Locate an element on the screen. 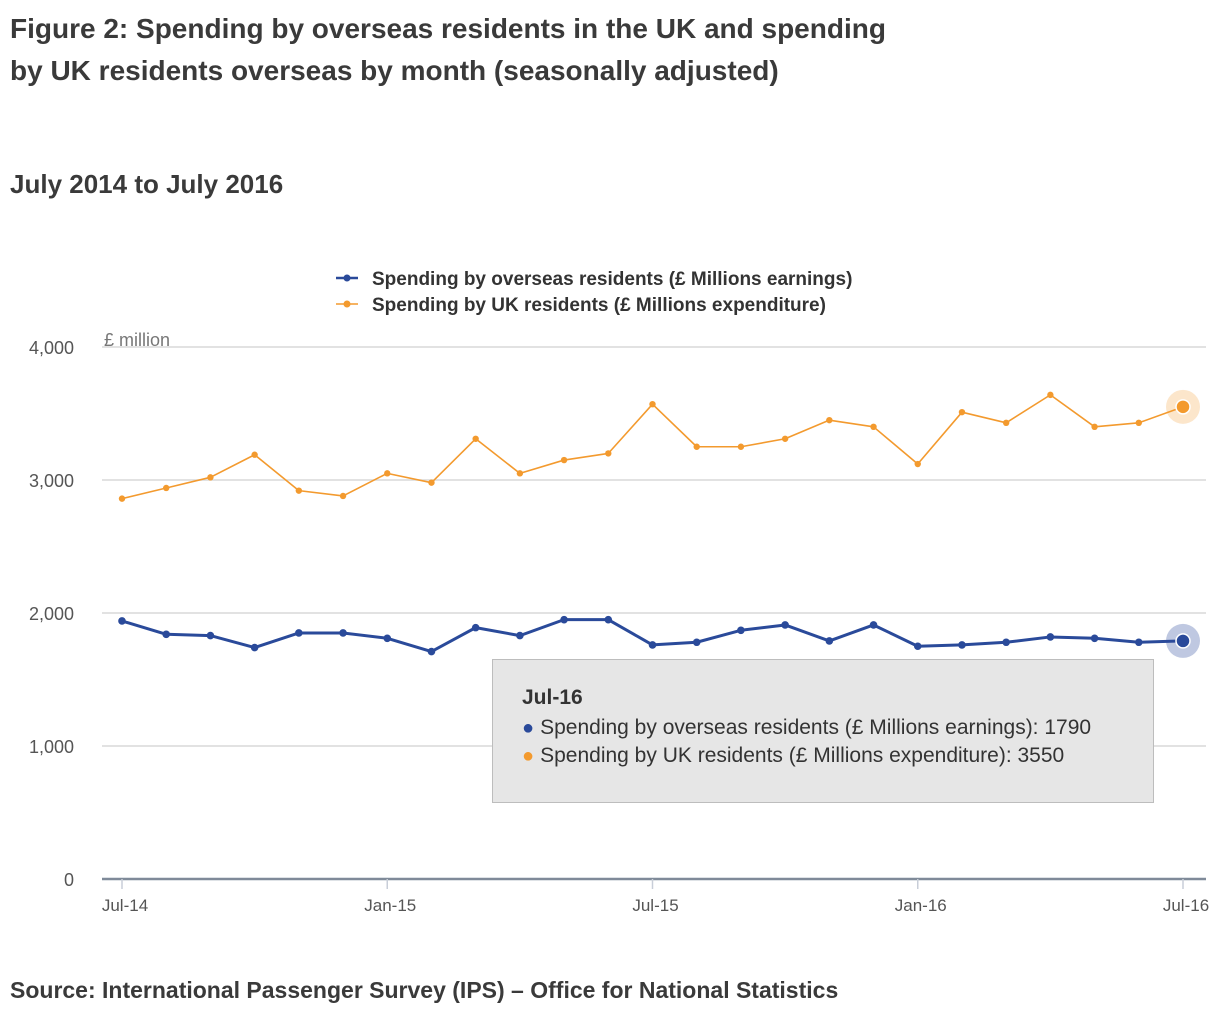 The width and height of the screenshot is (1216, 1014). x-tick-label: Jul-16 is located at coordinates (1186, 905).